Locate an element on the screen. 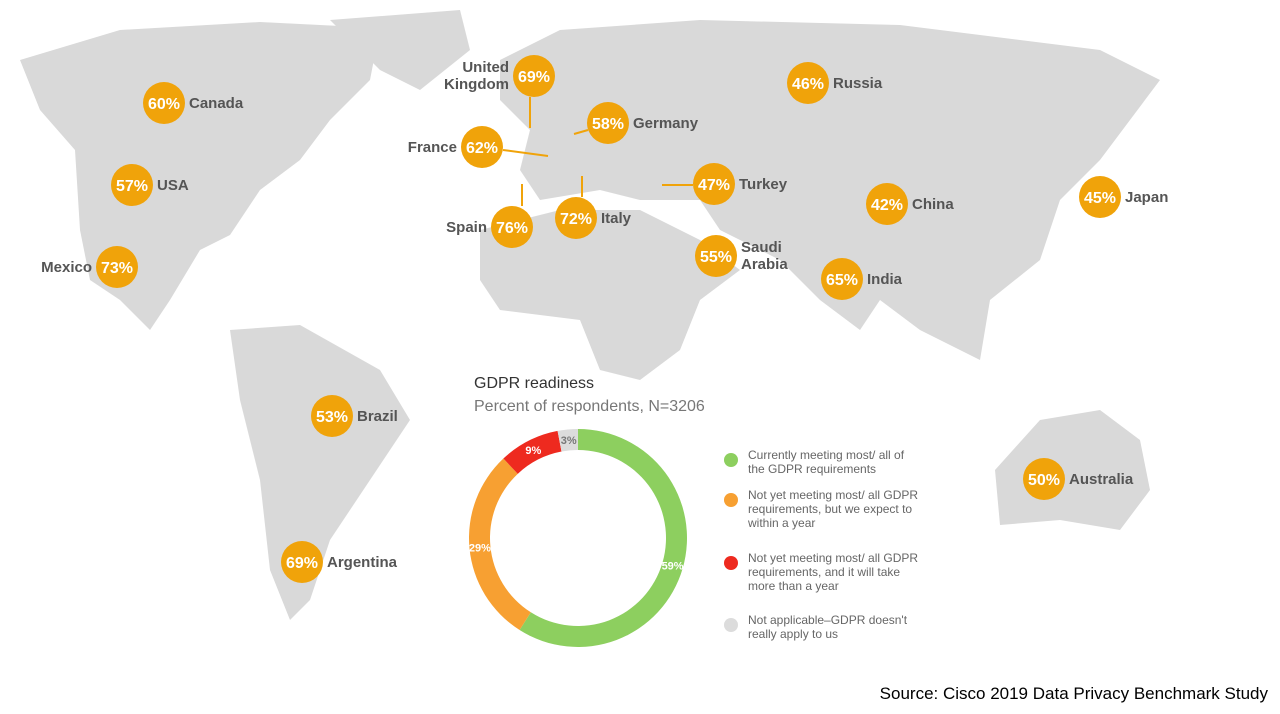 This screenshot has height=714, width=1280. country-name: China is located at coordinates (933, 204).